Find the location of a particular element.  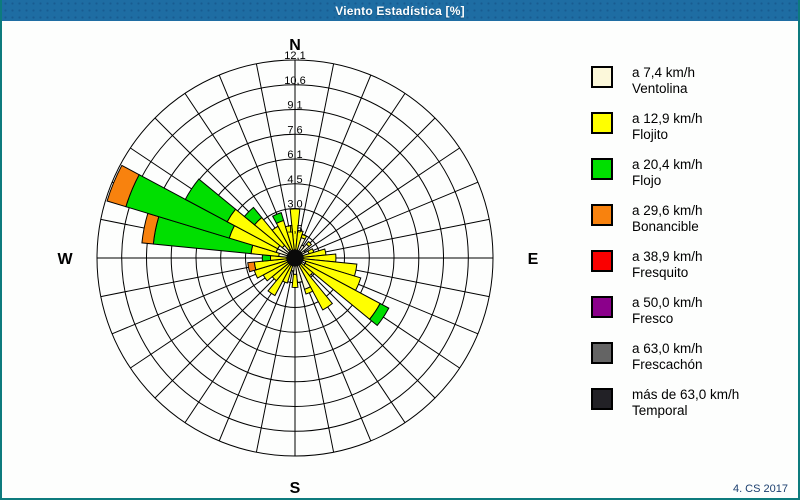

legend-speed: más de 63,0 km/h is located at coordinates (686, 394).